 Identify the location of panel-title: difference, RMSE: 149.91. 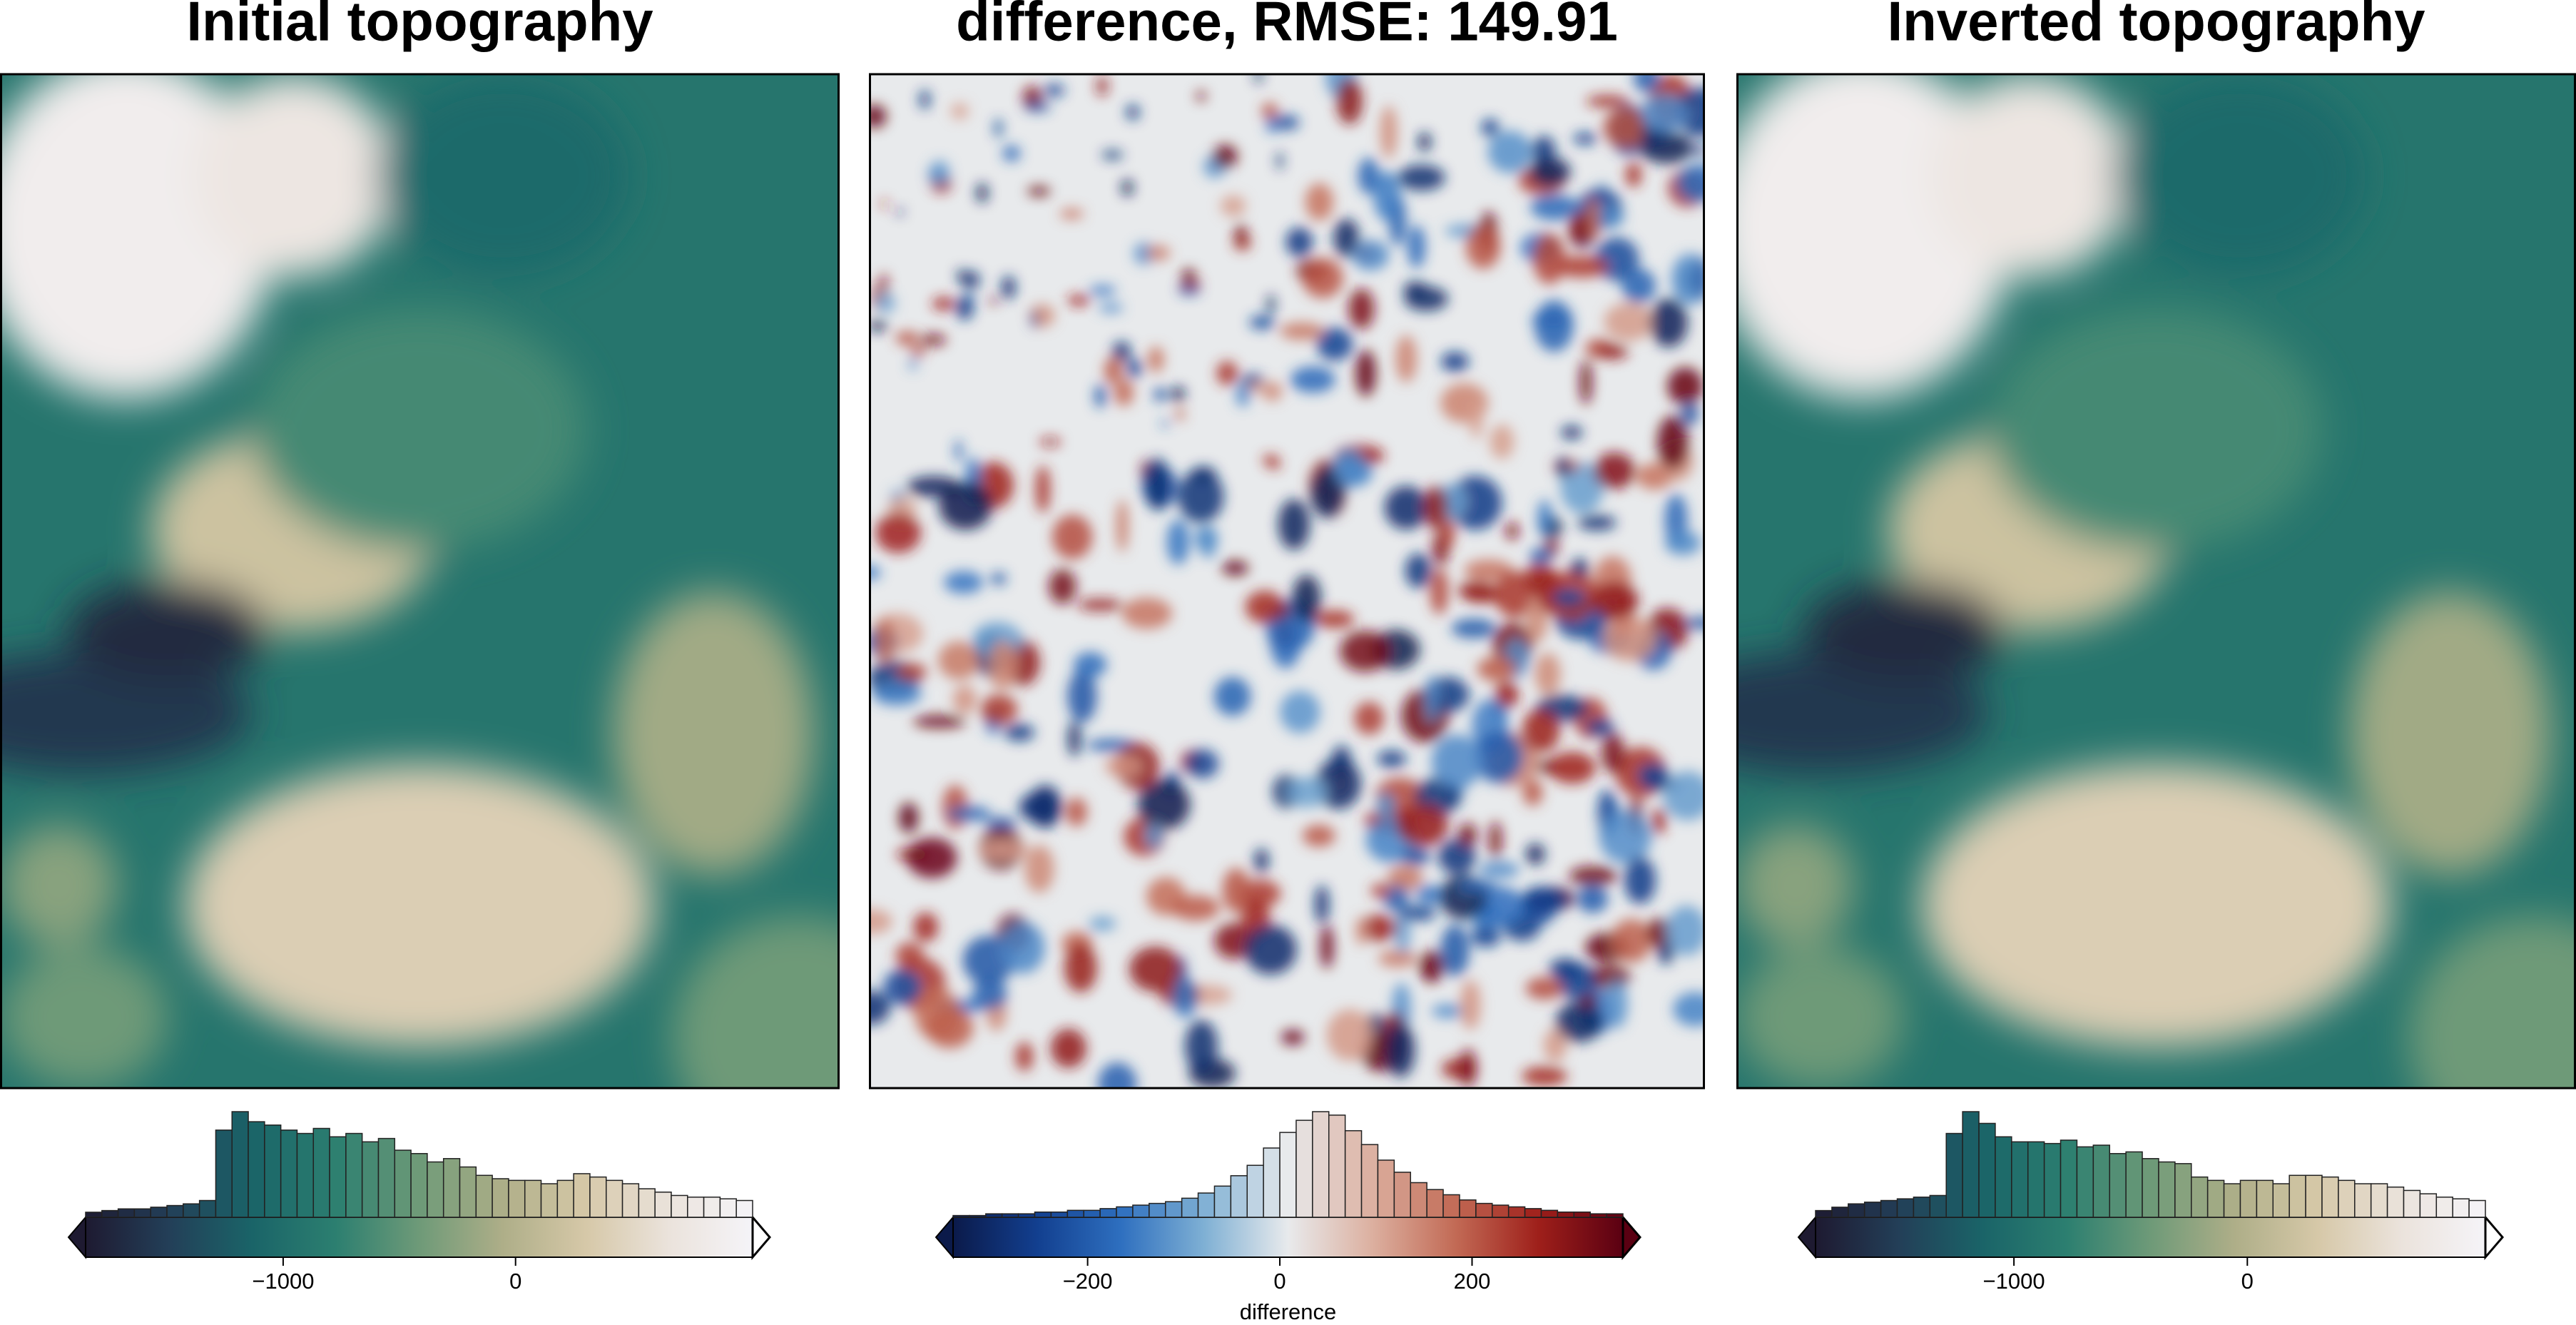
(1287, 27).